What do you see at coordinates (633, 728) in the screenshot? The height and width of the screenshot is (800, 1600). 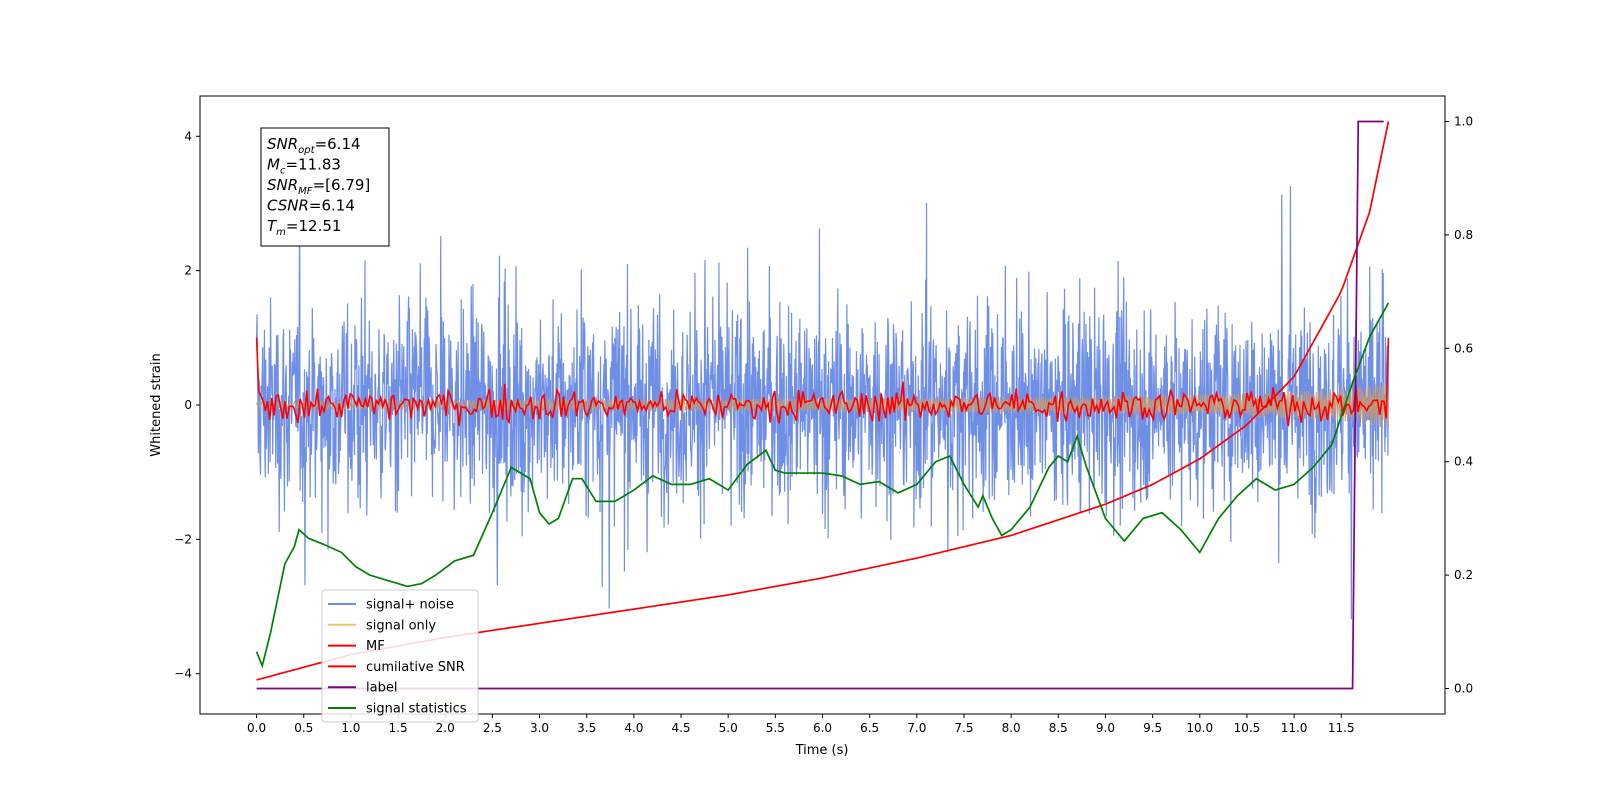 I see `x-tick-label: 4.0` at bounding box center [633, 728].